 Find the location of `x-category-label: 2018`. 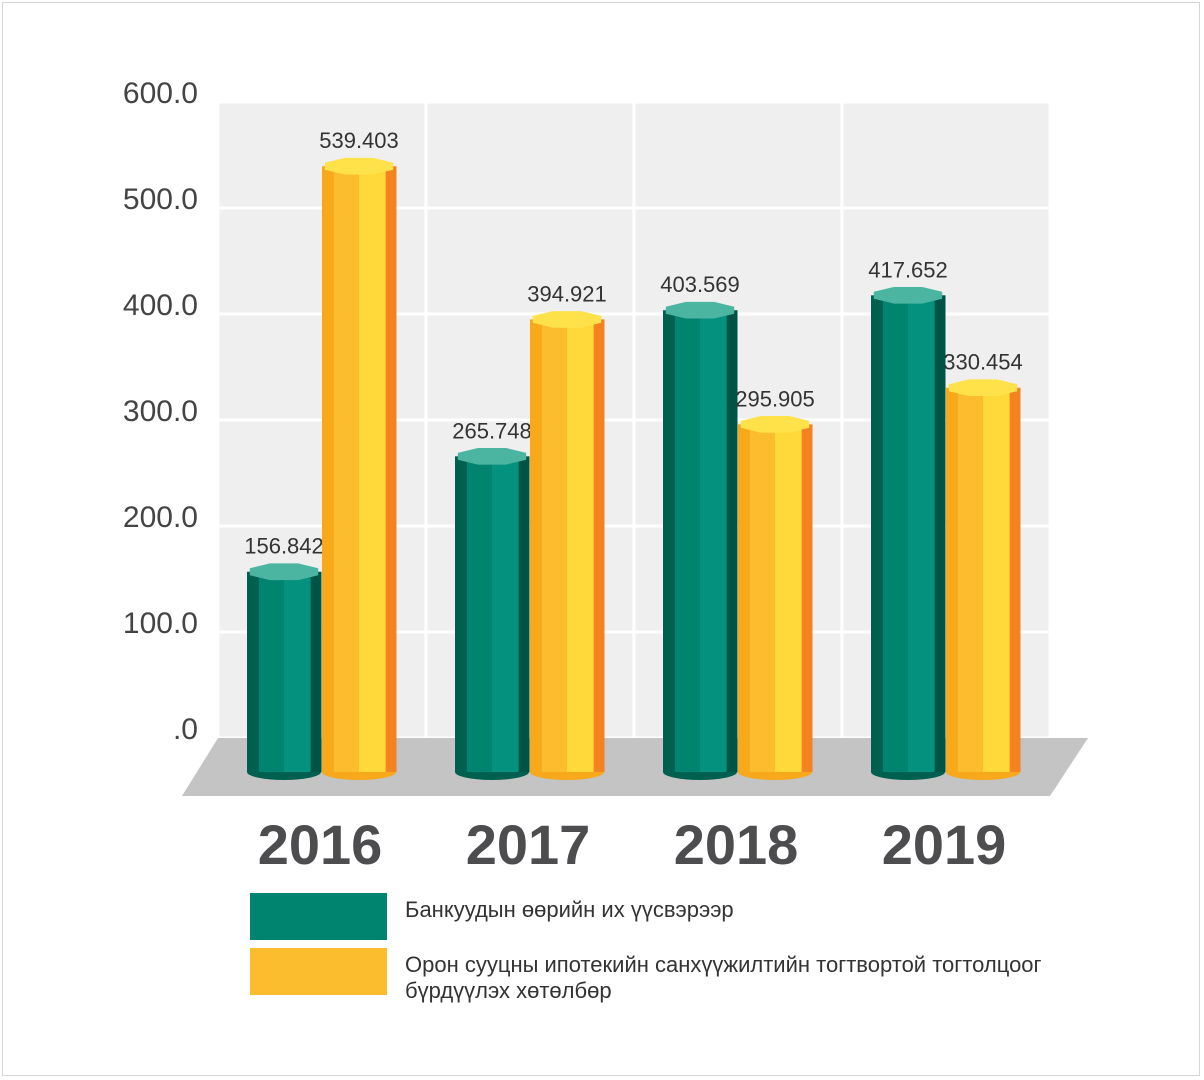

x-category-label: 2018 is located at coordinates (736, 844).